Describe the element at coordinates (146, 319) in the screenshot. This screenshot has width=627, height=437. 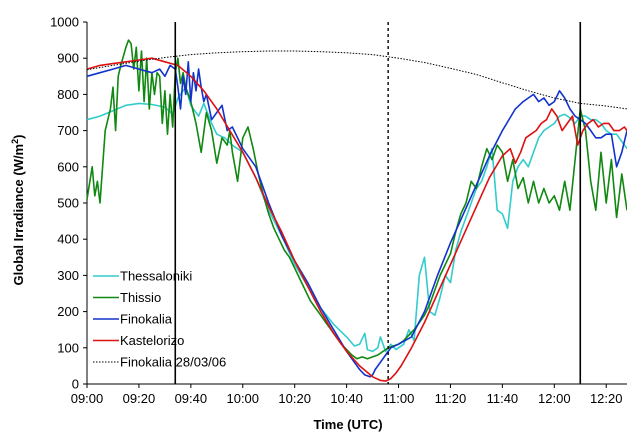
I see `legend-label: Finokalia` at that location.